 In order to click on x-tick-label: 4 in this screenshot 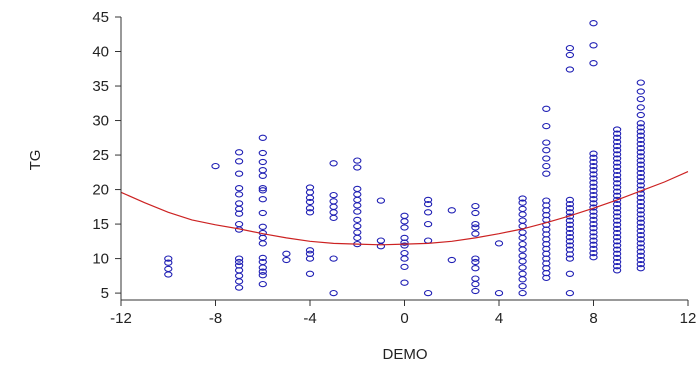, I will do `click(499, 318)`.